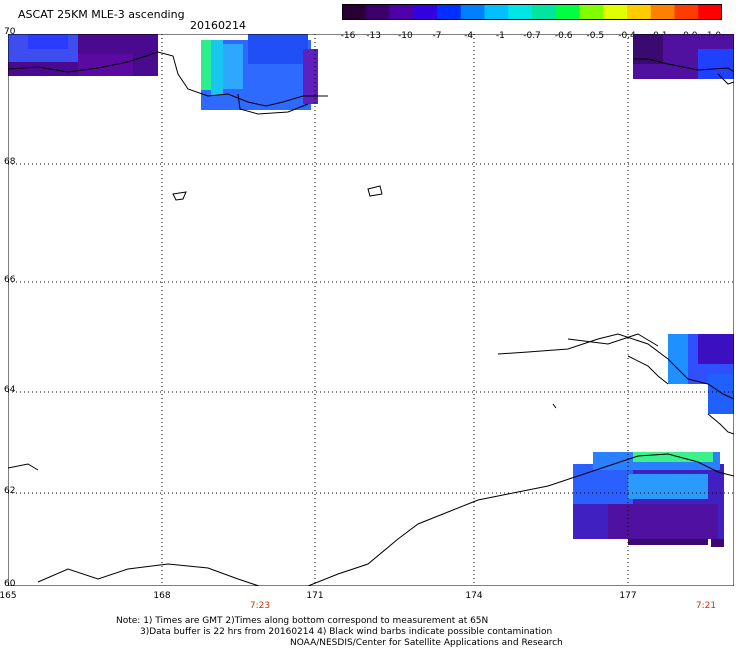 This screenshot has height=650, width=740. I want to click on colorbar-tick-label: -0.6, so click(563, 36).